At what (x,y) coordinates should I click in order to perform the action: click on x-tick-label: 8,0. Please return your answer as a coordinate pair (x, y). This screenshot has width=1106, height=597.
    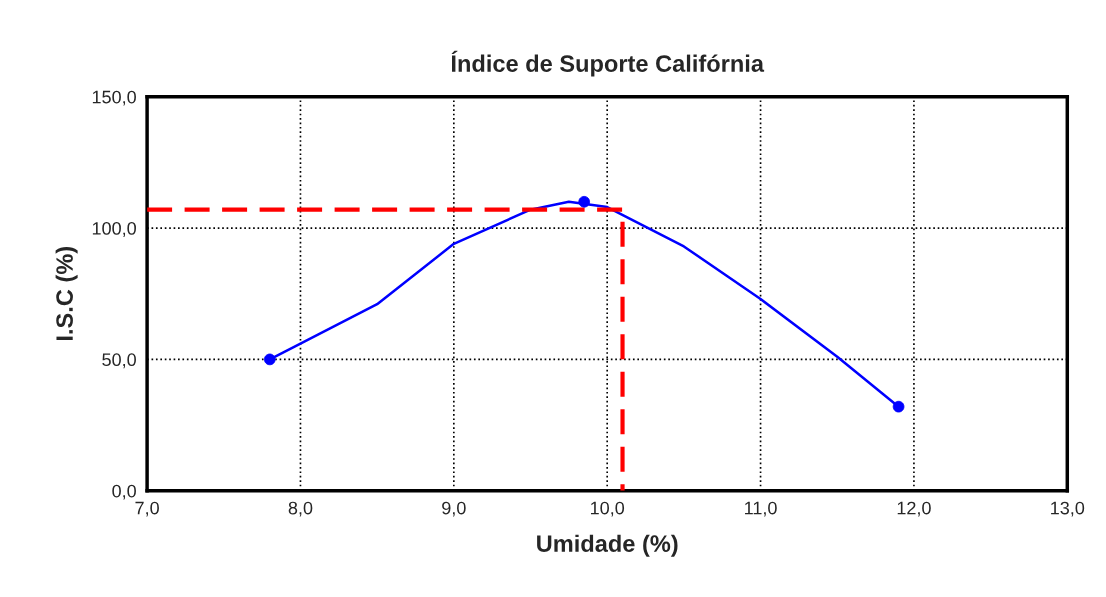
    Looking at the image, I should click on (300, 509).